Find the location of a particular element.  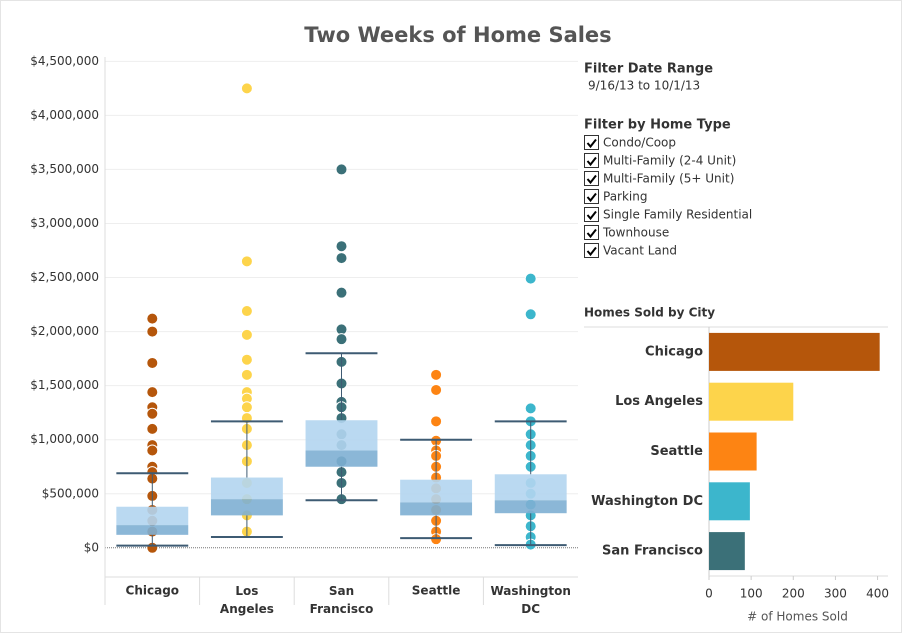

checkbox-label: Vacant Land is located at coordinates (640, 251).